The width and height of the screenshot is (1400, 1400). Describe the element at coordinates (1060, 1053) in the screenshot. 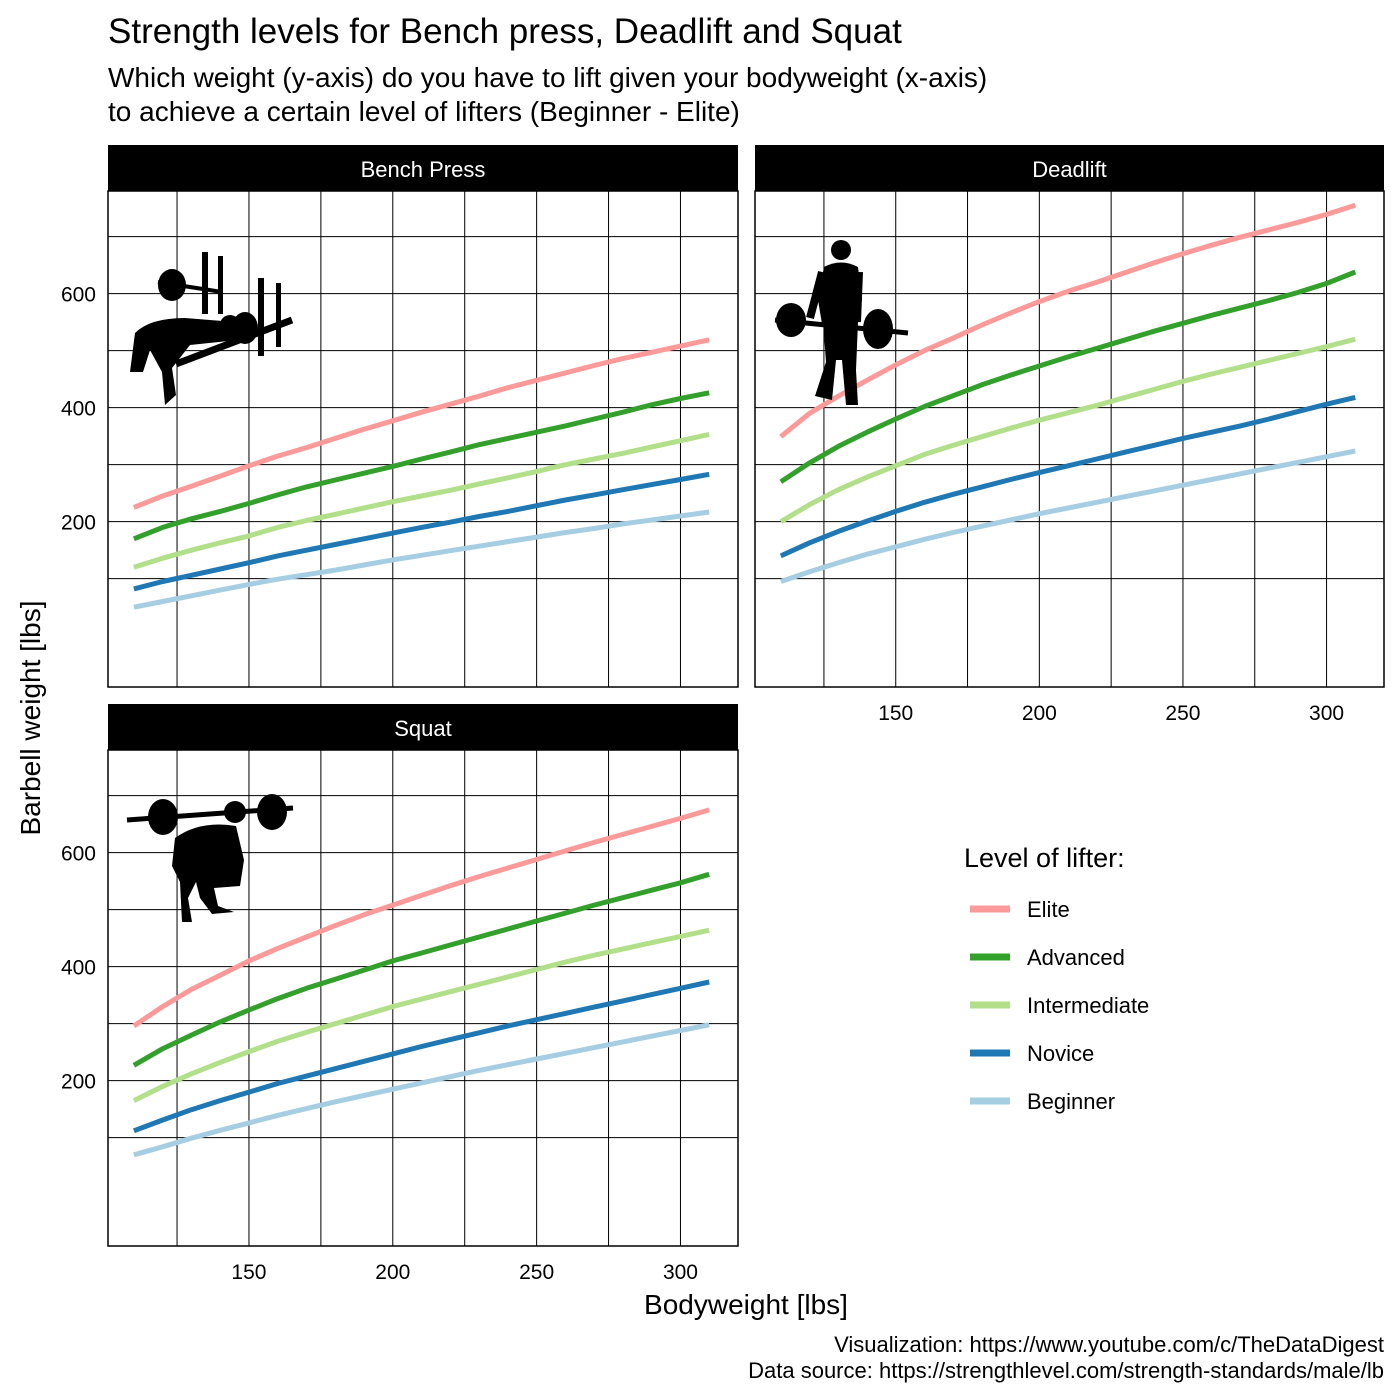

I see `legend-label-novice: Novice` at that location.